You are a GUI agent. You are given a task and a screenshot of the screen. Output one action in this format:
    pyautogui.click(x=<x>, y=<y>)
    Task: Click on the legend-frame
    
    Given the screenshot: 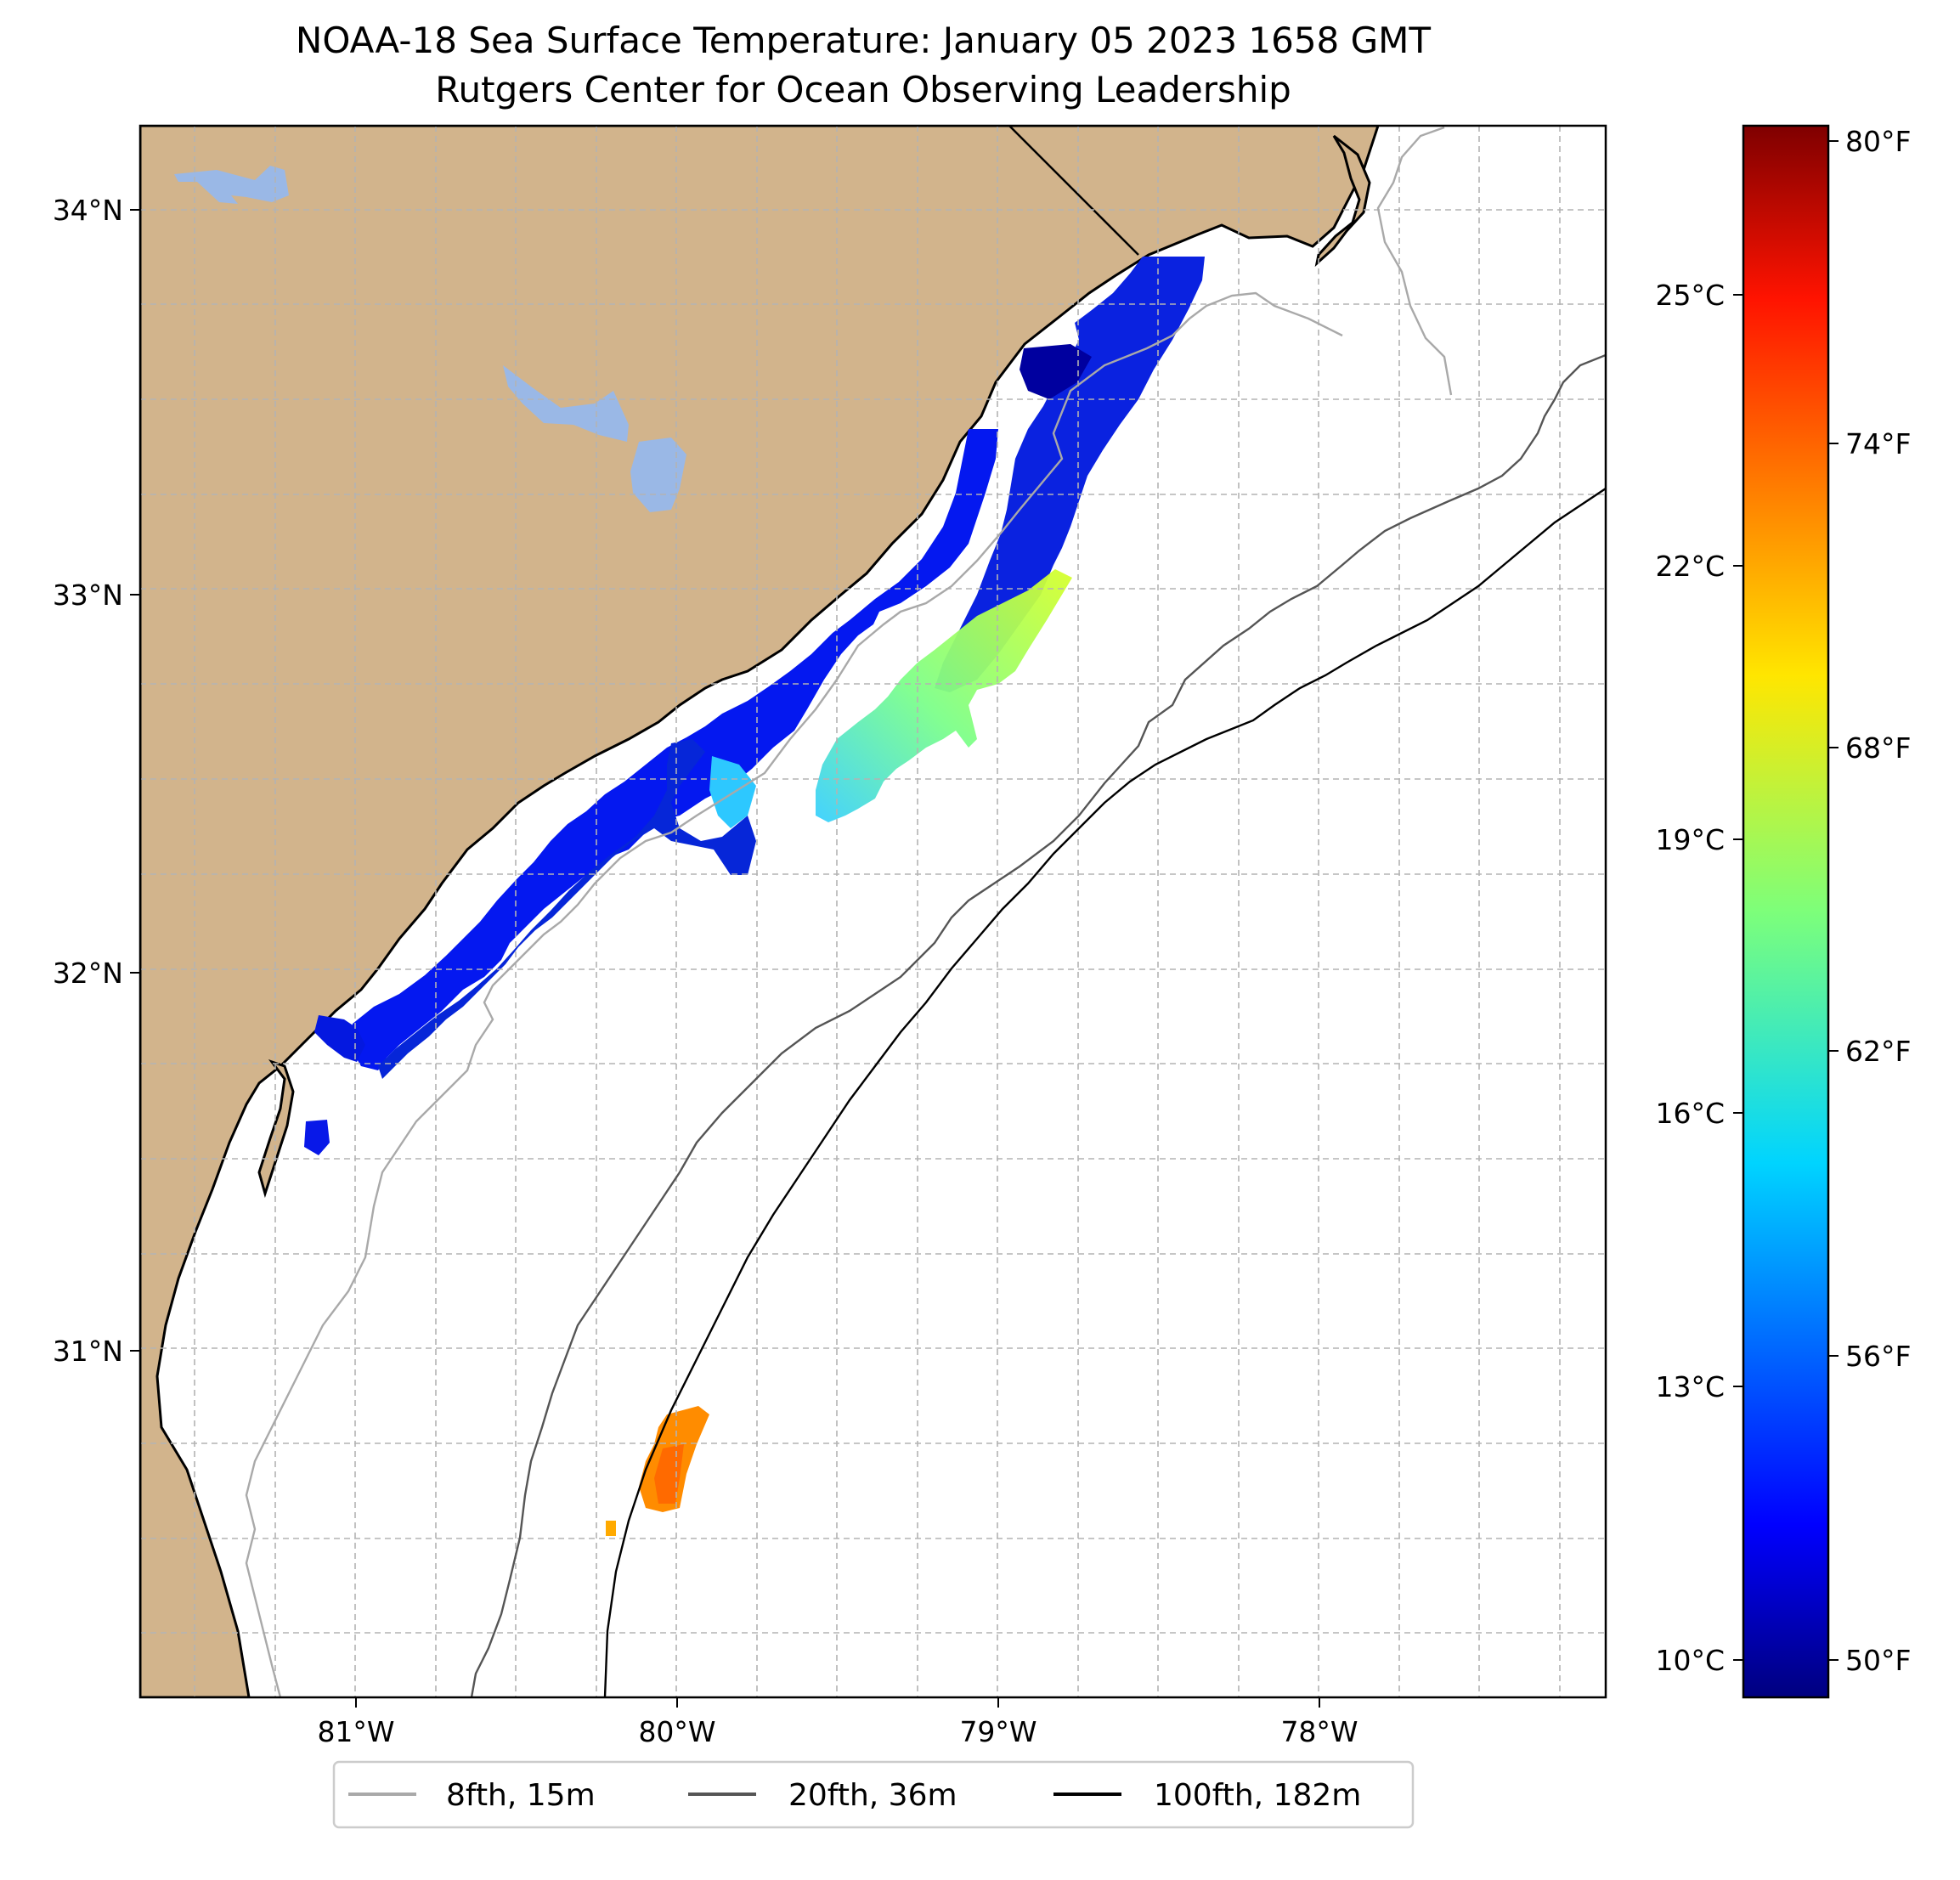 What is the action you would take?
    pyautogui.click(x=874, y=1795)
    